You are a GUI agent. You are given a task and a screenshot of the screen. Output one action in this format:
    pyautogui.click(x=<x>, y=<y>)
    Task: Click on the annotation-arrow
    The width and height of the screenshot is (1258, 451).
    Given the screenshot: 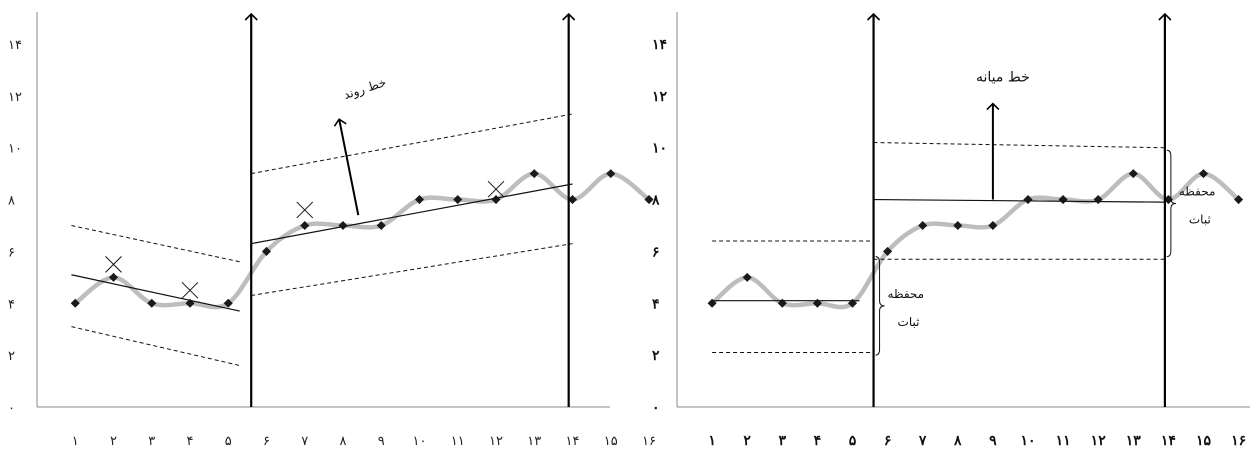 What is the action you would take?
    pyautogui.click(x=346, y=167)
    